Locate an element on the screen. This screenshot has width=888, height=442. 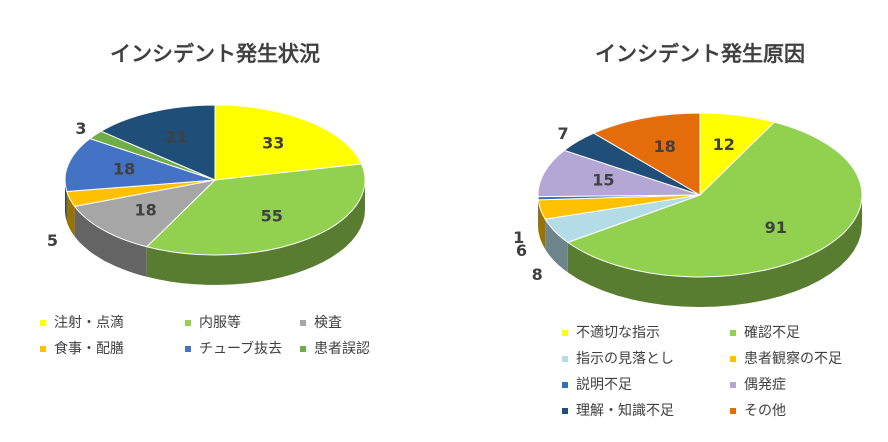
legend-label: その他 is located at coordinates (765, 411).